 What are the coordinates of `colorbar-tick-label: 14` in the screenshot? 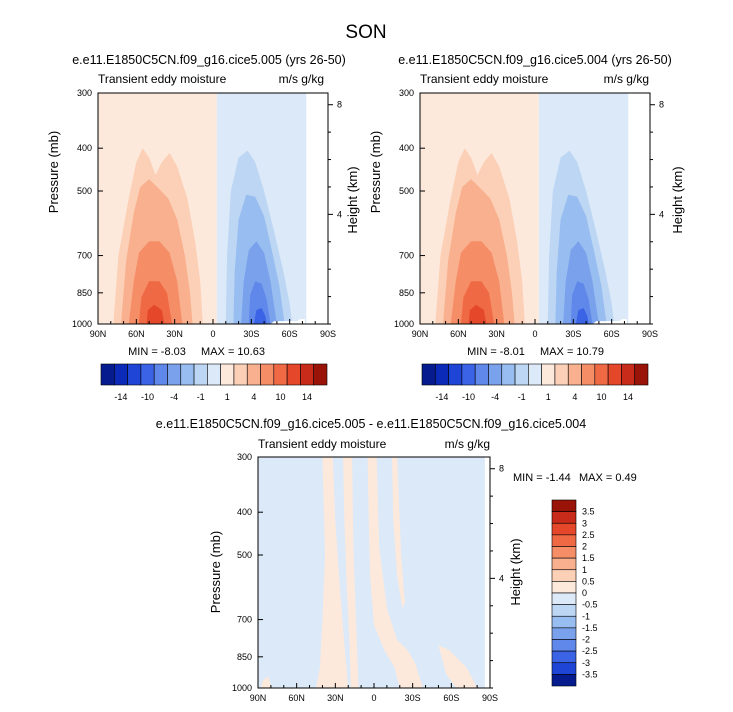 It's located at (628, 397).